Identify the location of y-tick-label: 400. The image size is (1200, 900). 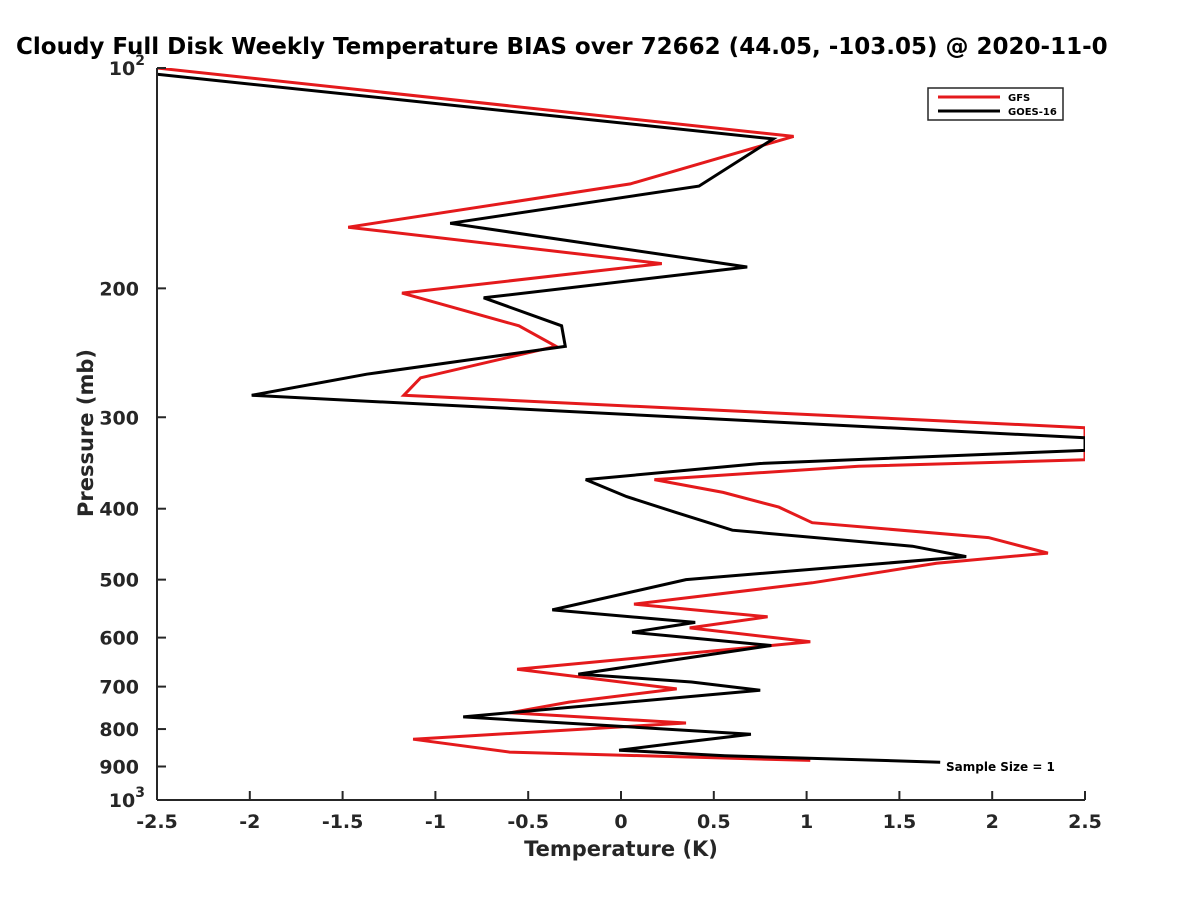
(119, 510).